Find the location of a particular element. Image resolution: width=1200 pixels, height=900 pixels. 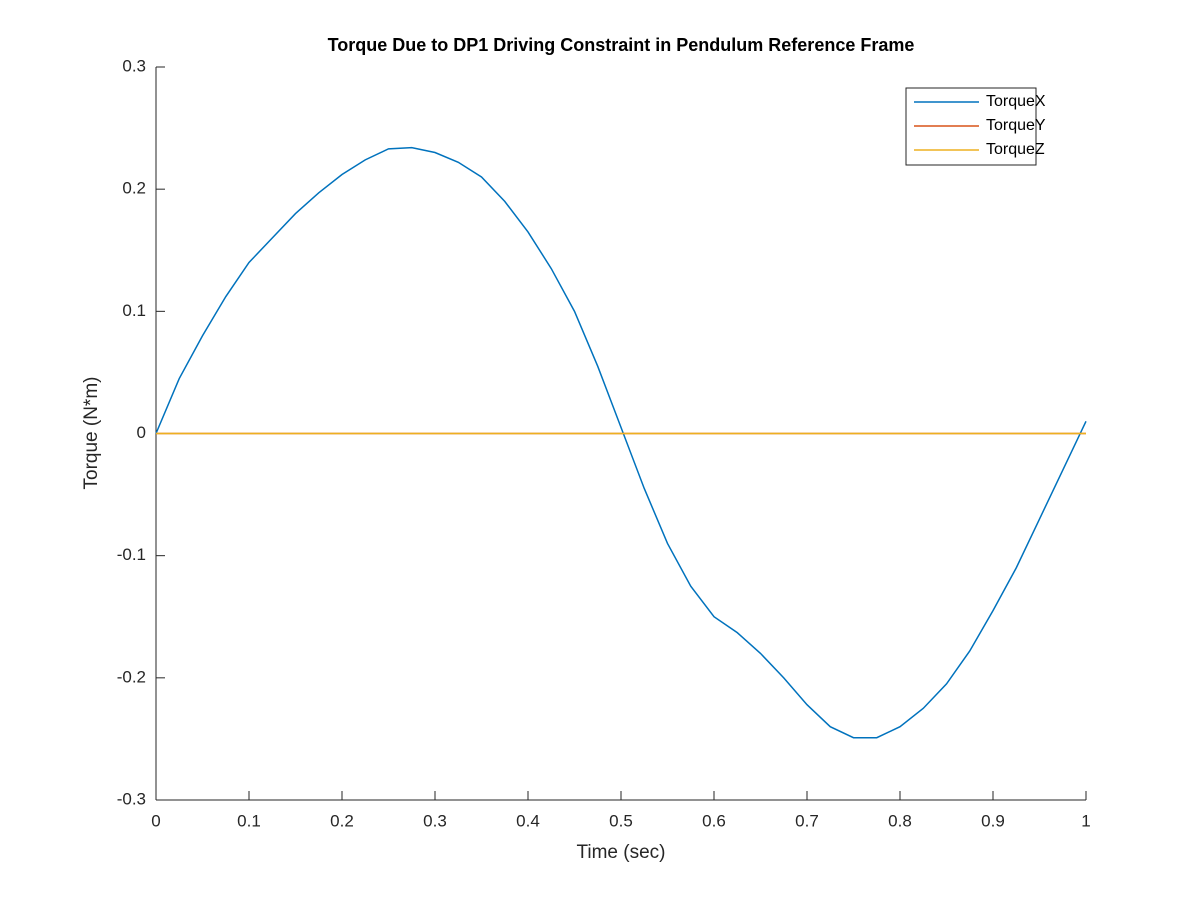

x-tick-label: 0.8 is located at coordinates (900, 820).